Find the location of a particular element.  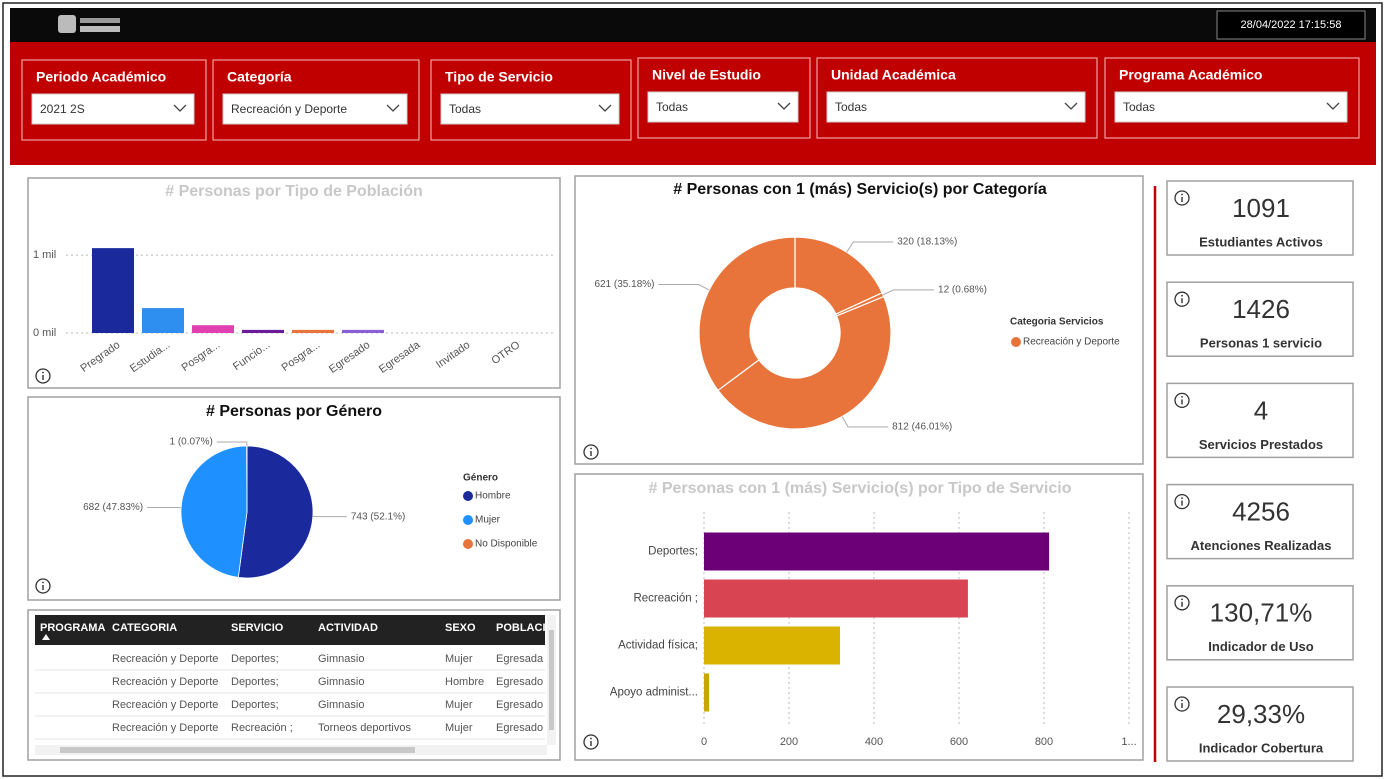

kpi-value: 1426 is located at coordinates (1261, 309).